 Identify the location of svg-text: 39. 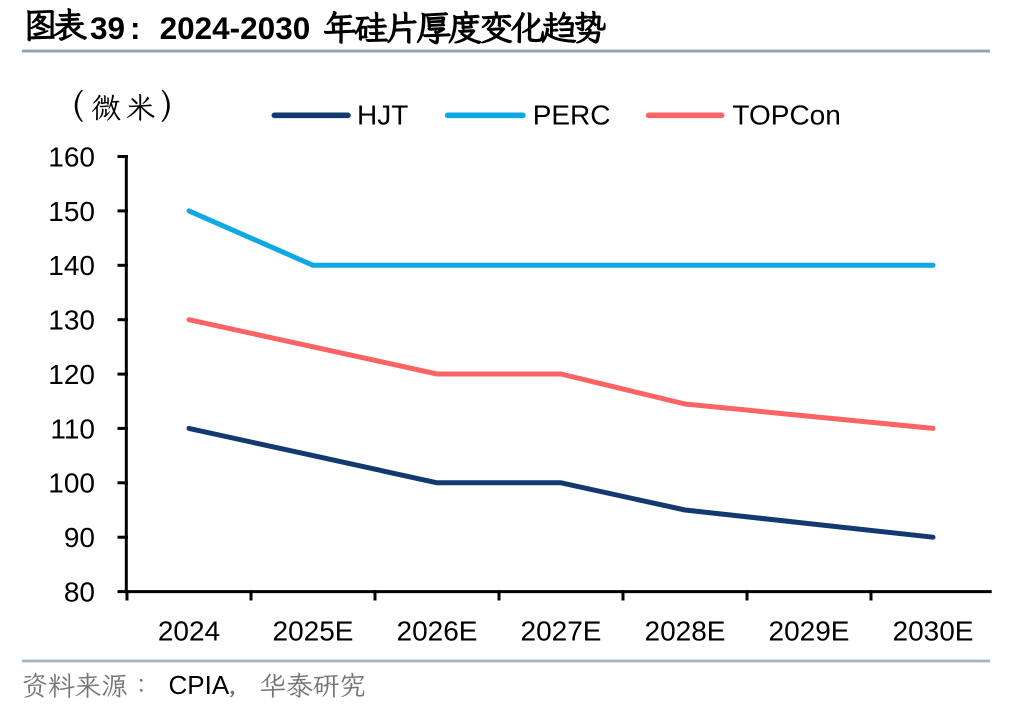
(107, 28).